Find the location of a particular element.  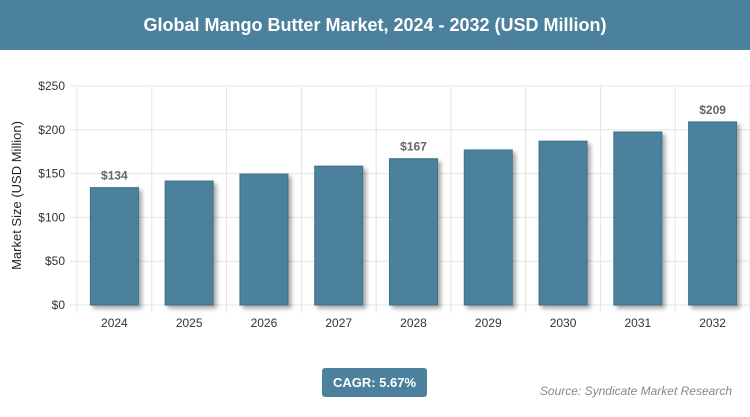

cagr-badge: CAGR: 5.67% is located at coordinates (374, 382).